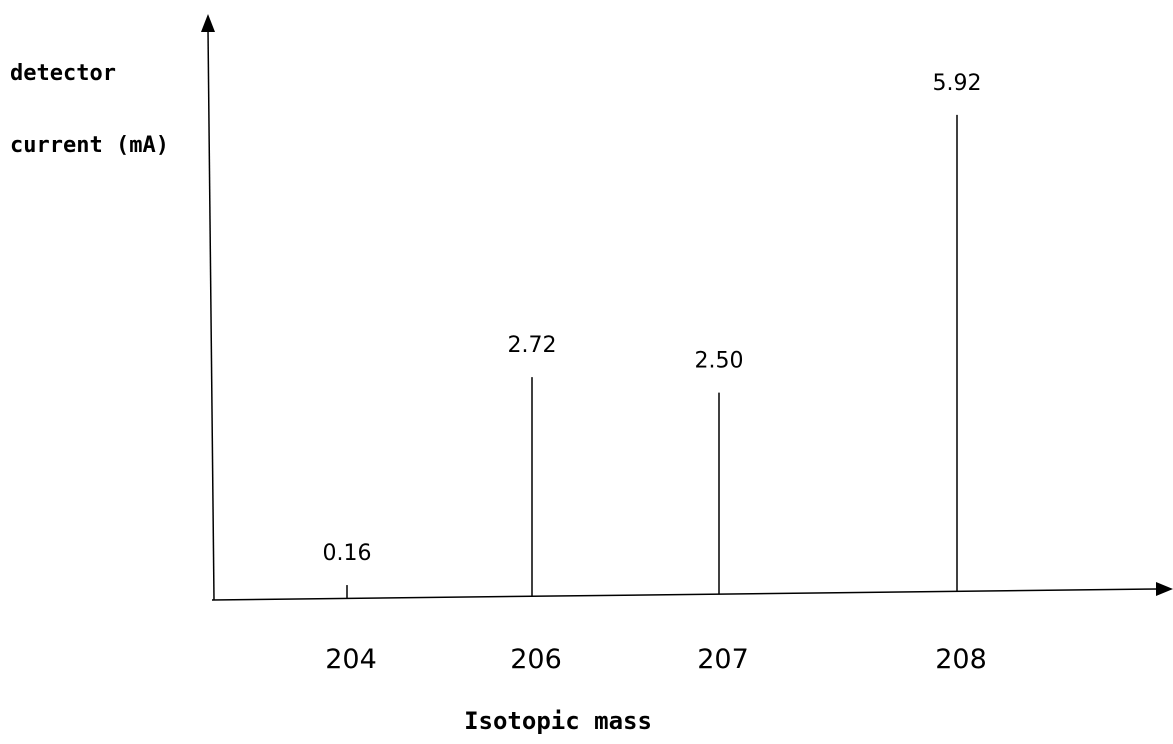 Image resolution: width=1173 pixels, height=744 pixels. What do you see at coordinates (536, 659) in the screenshot?
I see `x-tick-label-206: 206` at bounding box center [536, 659].